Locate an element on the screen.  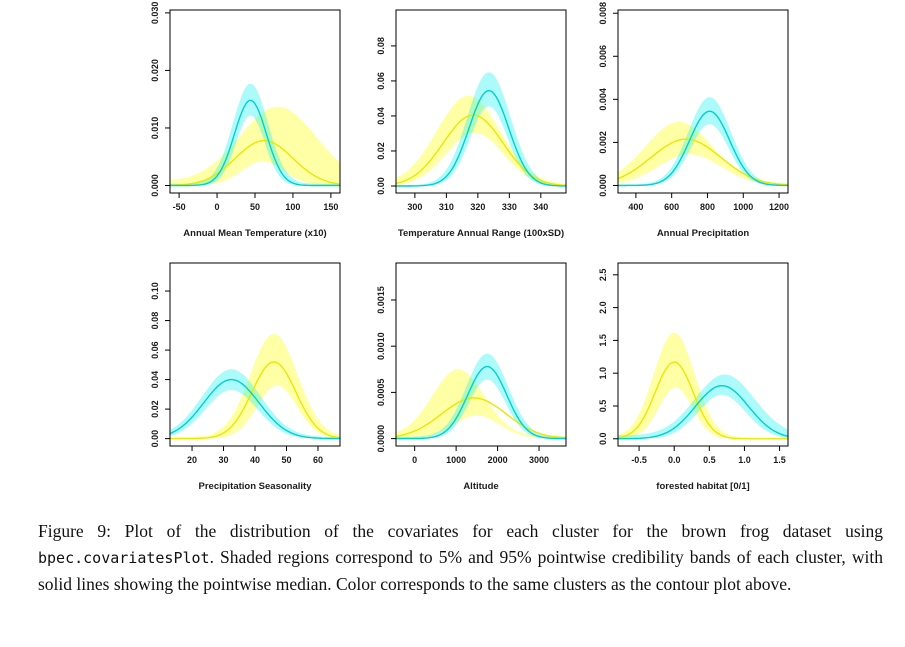
y-axis-tick-label: 0.002 is located at coordinates (603, 142).